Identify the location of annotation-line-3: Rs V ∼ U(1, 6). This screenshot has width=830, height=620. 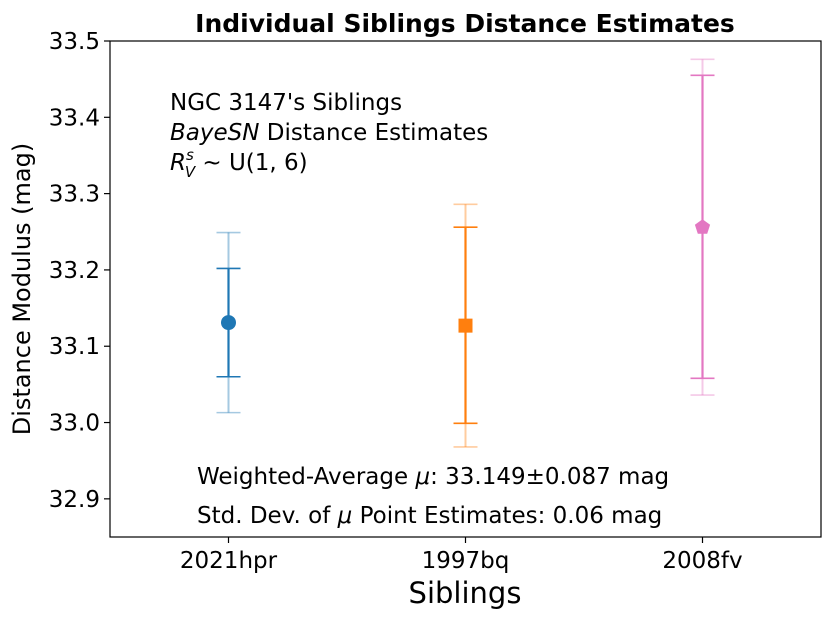
(239, 163).